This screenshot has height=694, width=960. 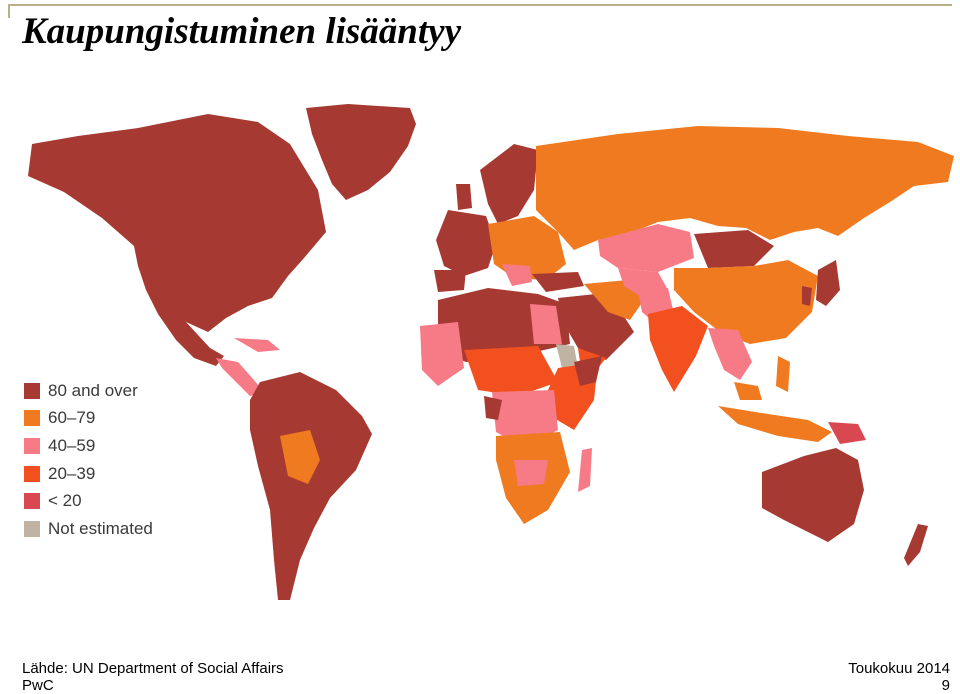 I want to click on region-caribbean, so click(x=257, y=345).